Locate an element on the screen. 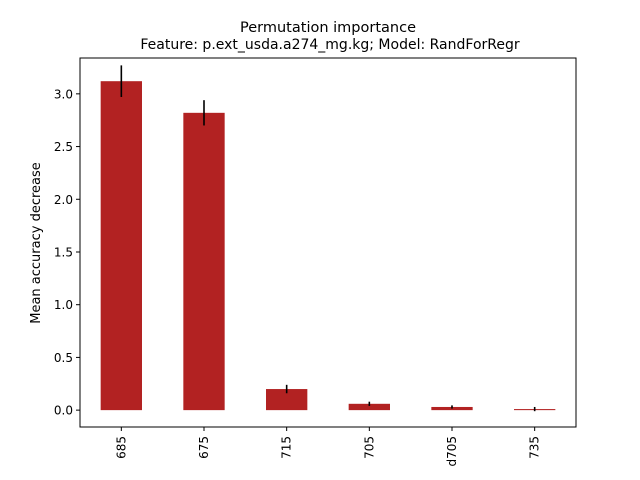 This screenshot has height=480, width=640. y-tick-label: 0.0 is located at coordinates (63, 411).